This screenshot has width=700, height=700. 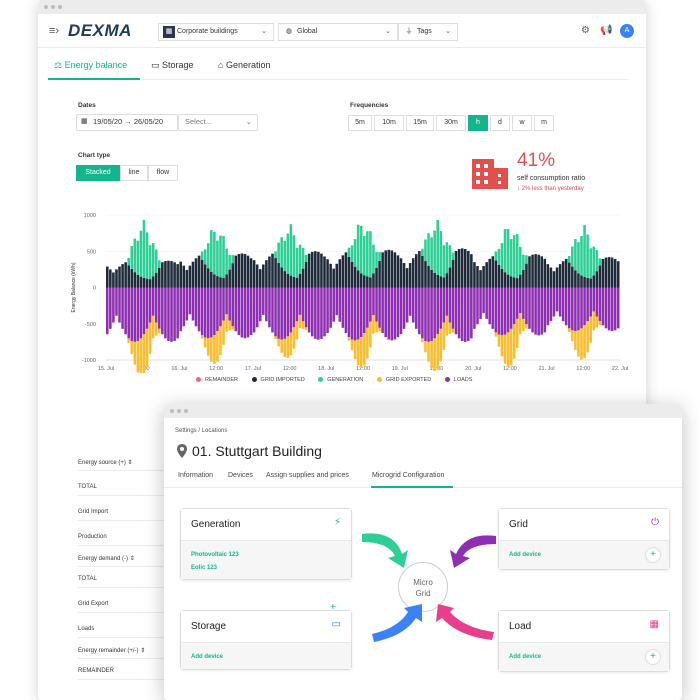 I want to click on legend-remainder: REMAINDER, so click(x=217, y=380).